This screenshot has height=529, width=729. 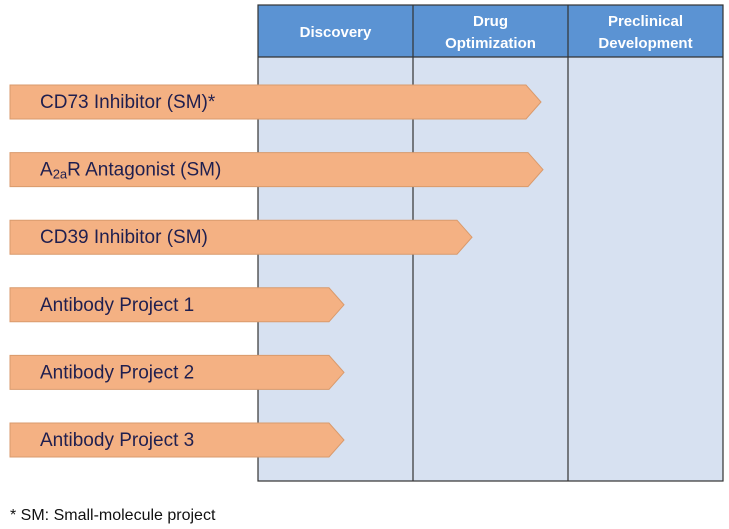 I want to click on program-label: Antibody Project 2, so click(x=117, y=372).